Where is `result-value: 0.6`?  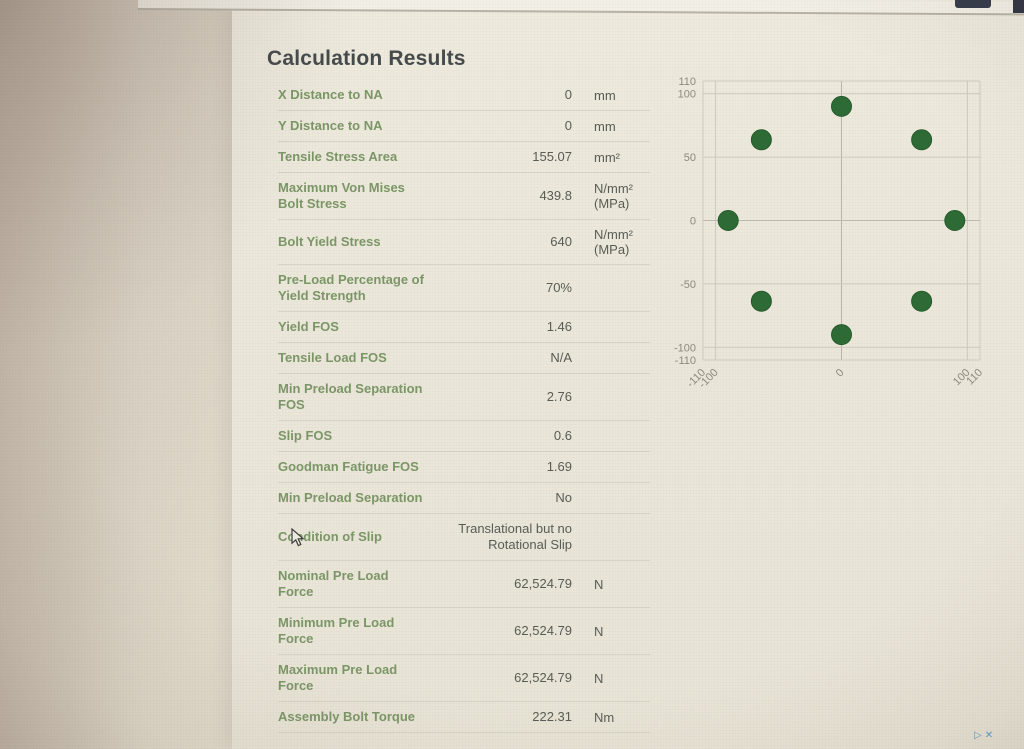 result-value: 0.6 is located at coordinates (562, 435).